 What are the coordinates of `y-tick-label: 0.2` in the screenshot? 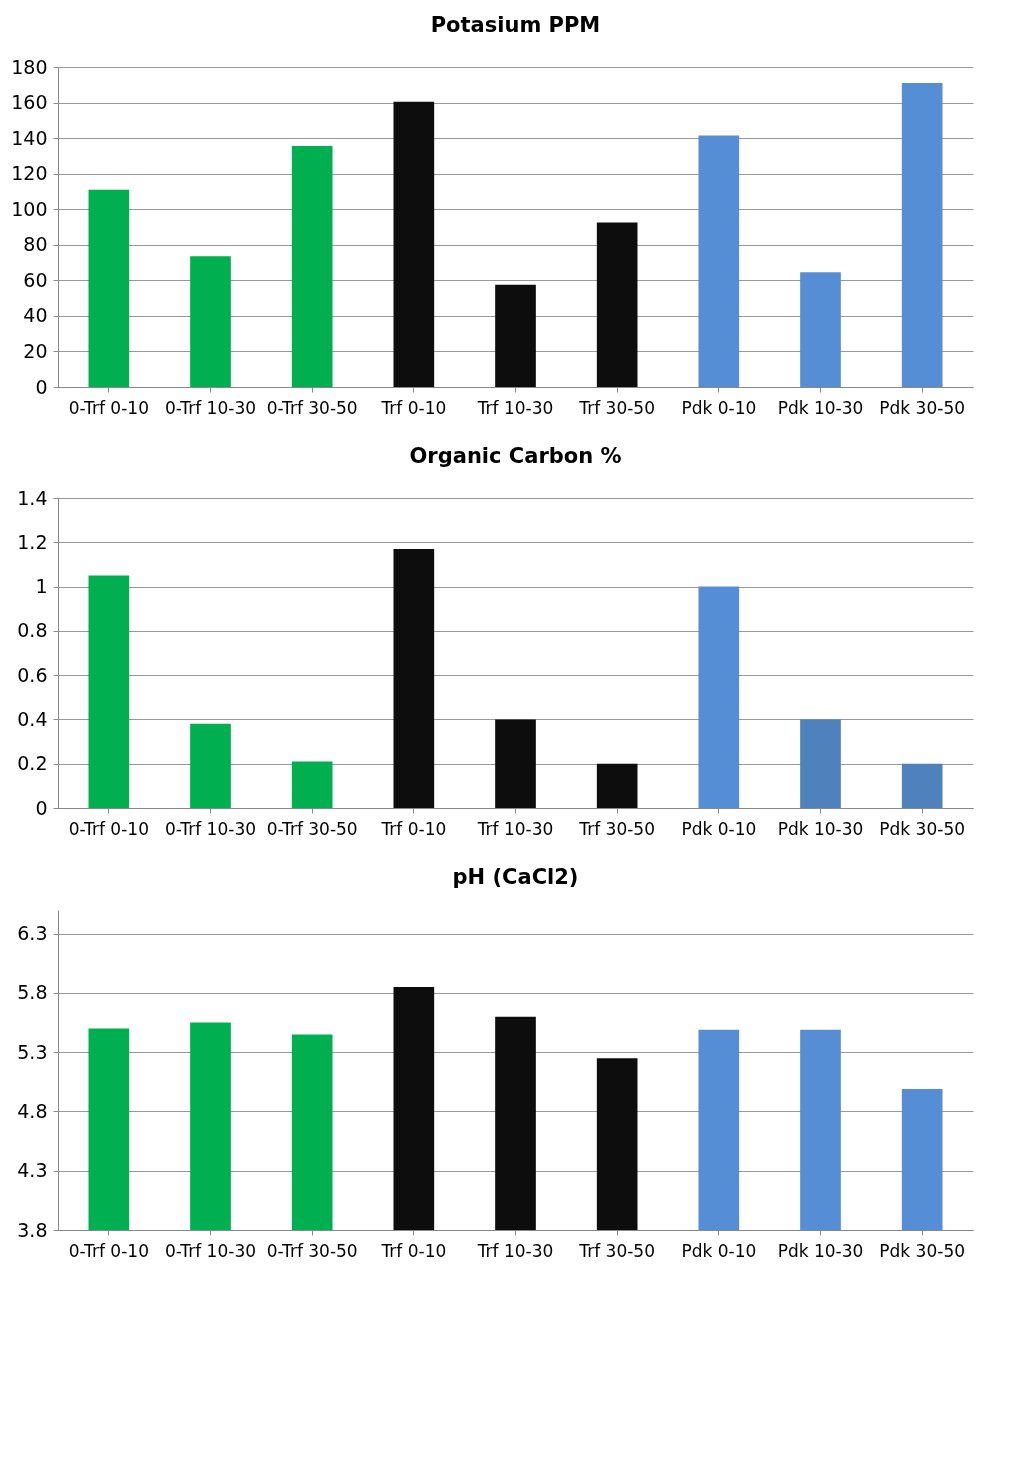 It's located at (32, 763).